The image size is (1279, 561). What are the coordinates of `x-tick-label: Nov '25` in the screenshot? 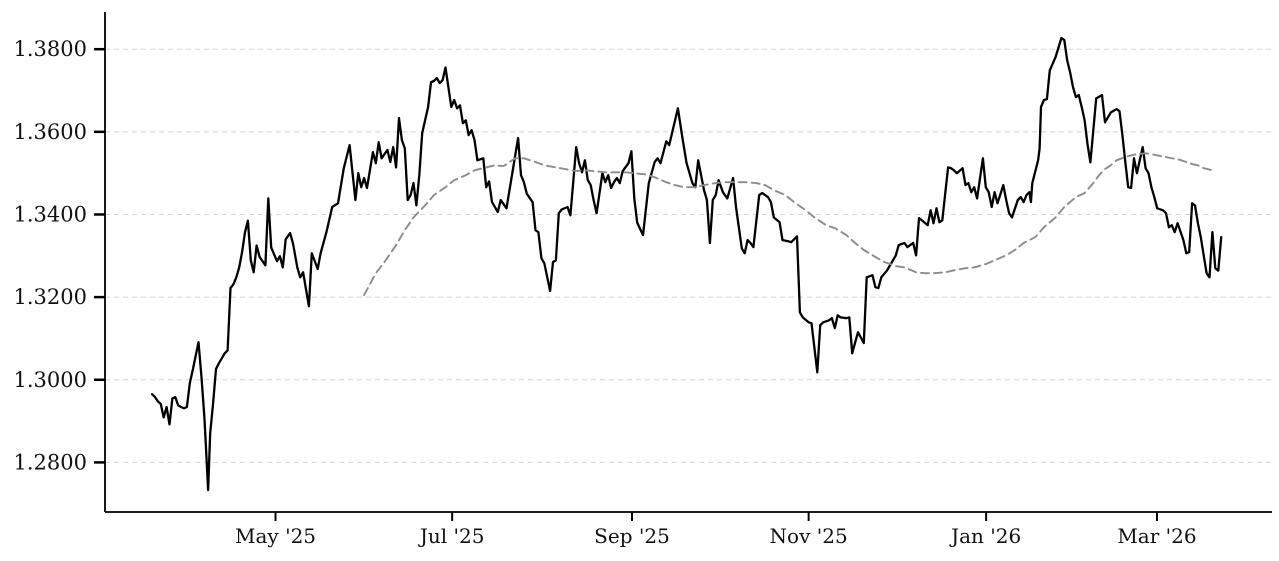 It's located at (809, 536).